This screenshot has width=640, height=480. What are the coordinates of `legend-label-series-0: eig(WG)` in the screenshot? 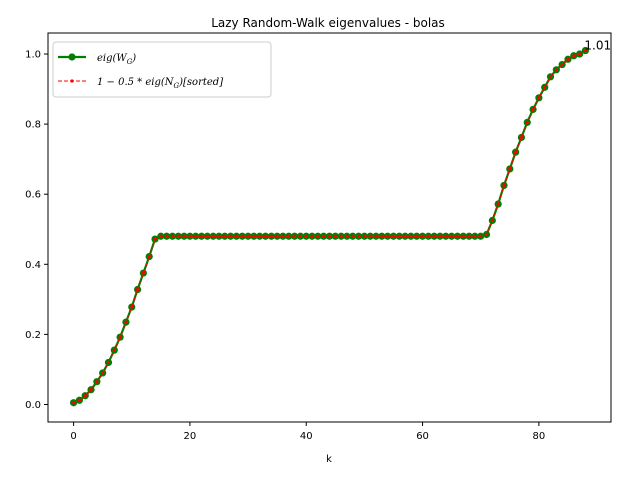 It's located at (116, 59).